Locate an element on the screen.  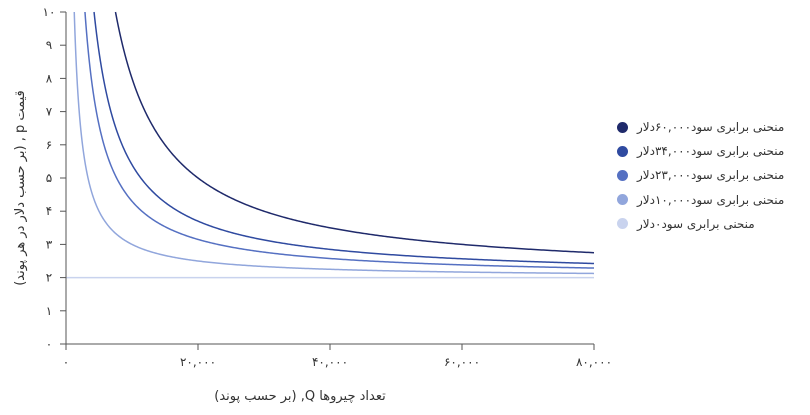
legend-label: منحنی برابری سود۳۴,۰۰۰دلار is located at coordinates (711, 151).